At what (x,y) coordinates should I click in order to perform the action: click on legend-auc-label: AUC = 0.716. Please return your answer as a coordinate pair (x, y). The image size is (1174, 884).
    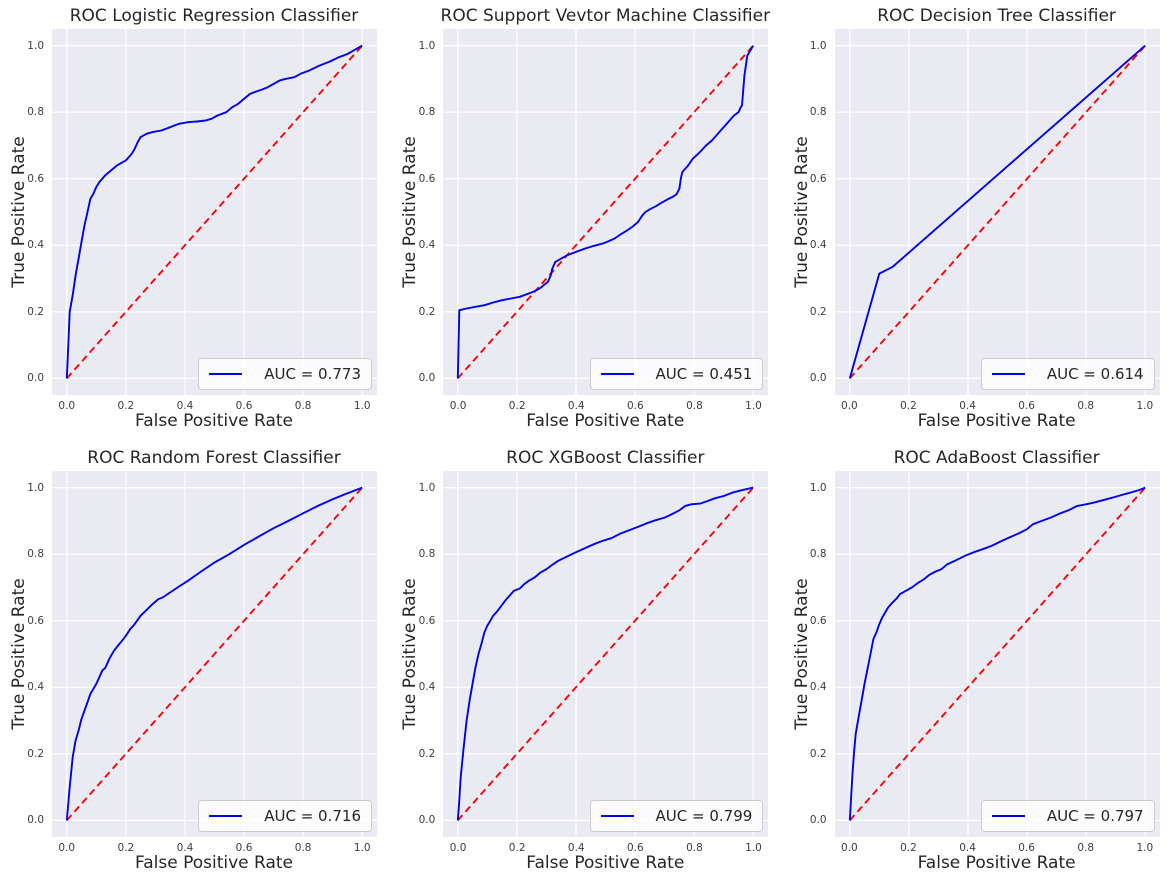
    Looking at the image, I should click on (312, 816).